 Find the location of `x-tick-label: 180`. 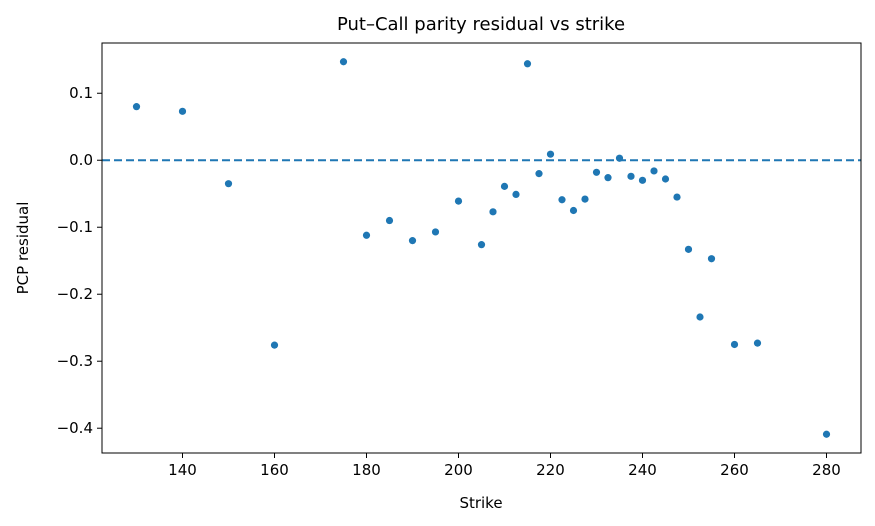

x-tick-label: 180 is located at coordinates (366, 470).